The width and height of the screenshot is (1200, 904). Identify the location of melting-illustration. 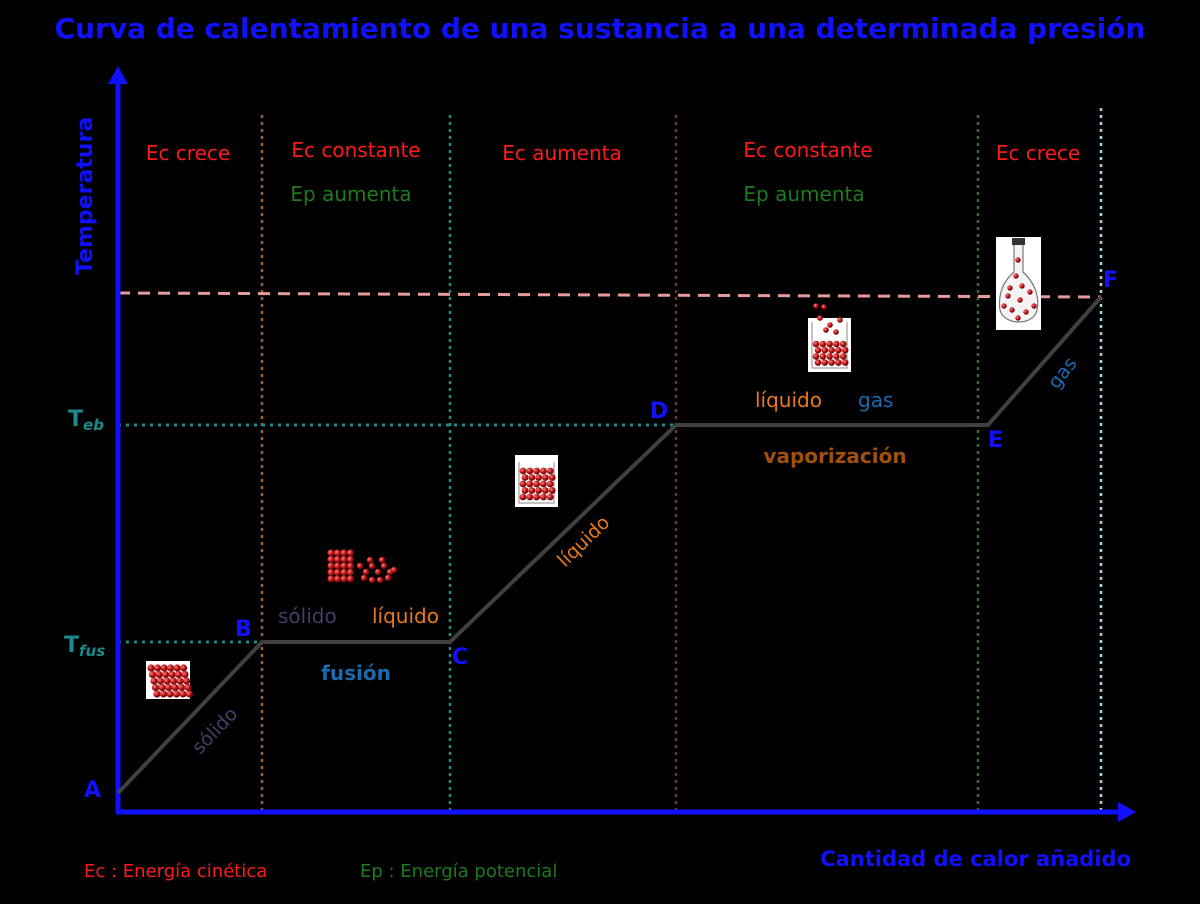
(362, 566).